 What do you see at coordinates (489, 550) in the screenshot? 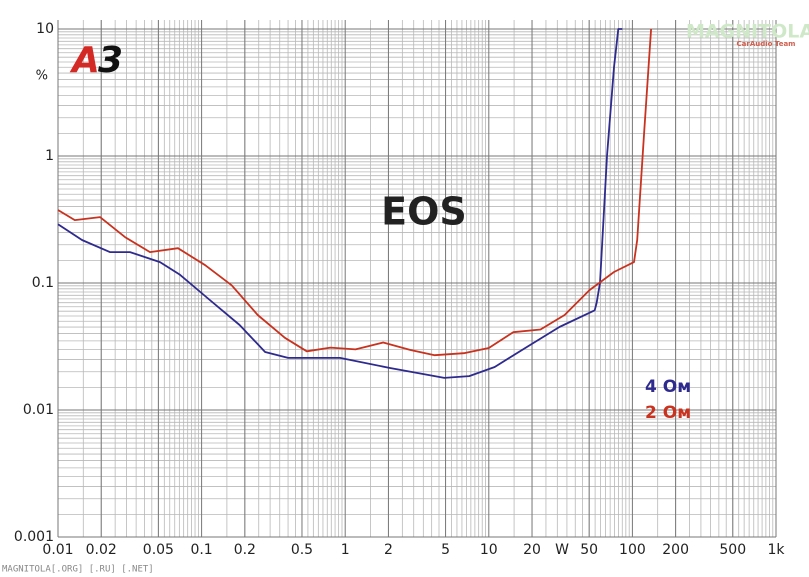
I see `x-tick-label: 10` at bounding box center [489, 550].